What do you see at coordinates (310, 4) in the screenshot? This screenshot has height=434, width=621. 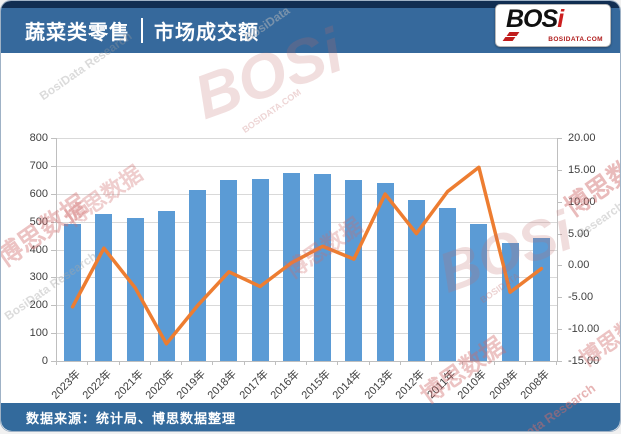 I see `top-accent-strip` at bounding box center [310, 4].